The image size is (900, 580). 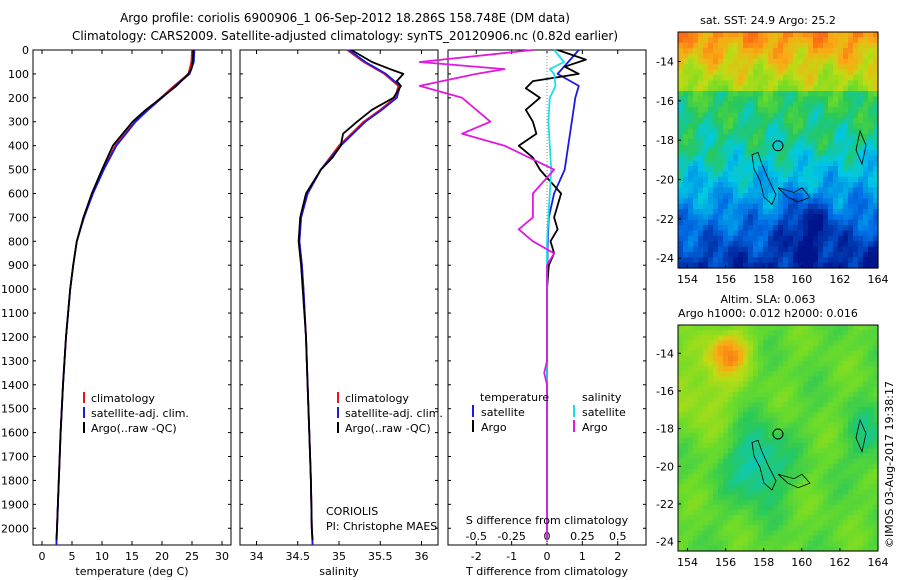 I want to click on x-tick-label: 0, so click(x=42, y=556).